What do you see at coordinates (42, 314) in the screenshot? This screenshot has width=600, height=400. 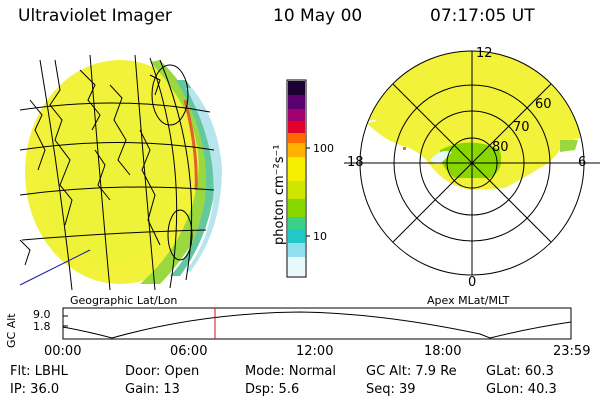 I see `timeline-ytick-9: 9.0` at bounding box center [42, 314].